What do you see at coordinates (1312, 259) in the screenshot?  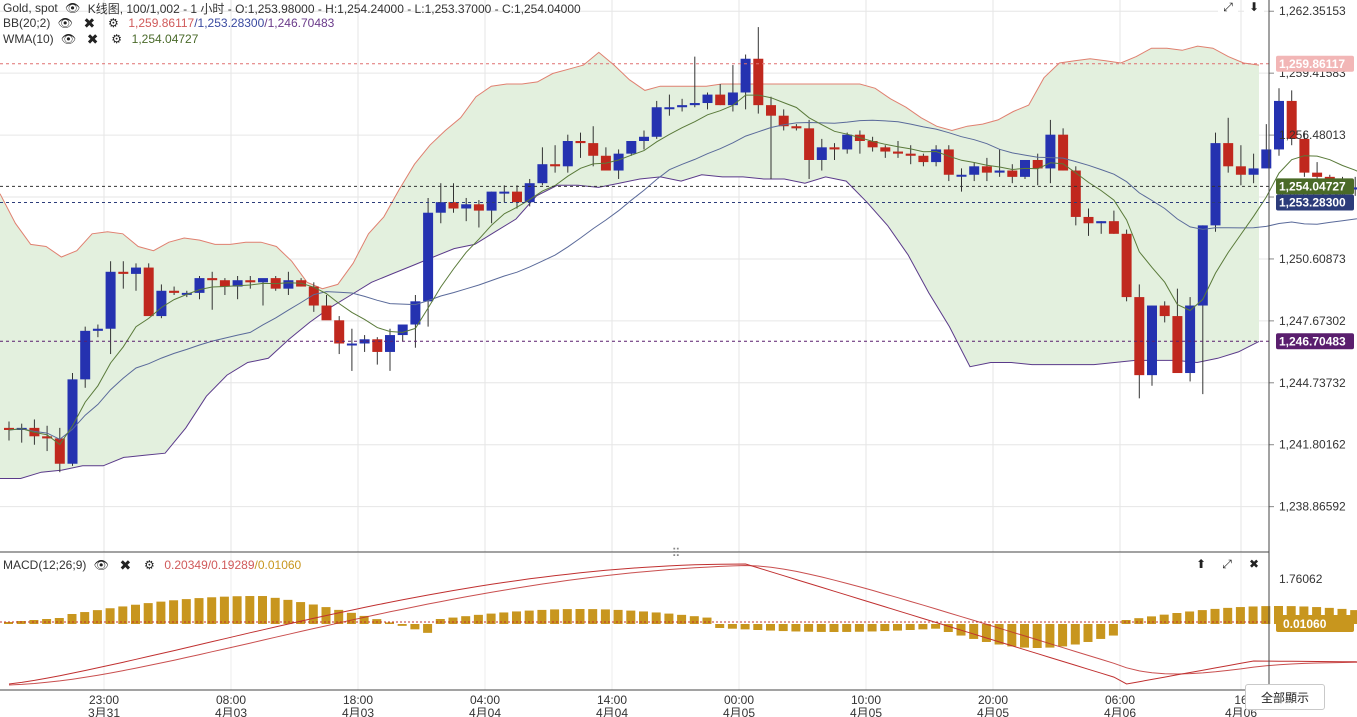 I see `y-tick-label: 1,250.60873` at bounding box center [1312, 259].